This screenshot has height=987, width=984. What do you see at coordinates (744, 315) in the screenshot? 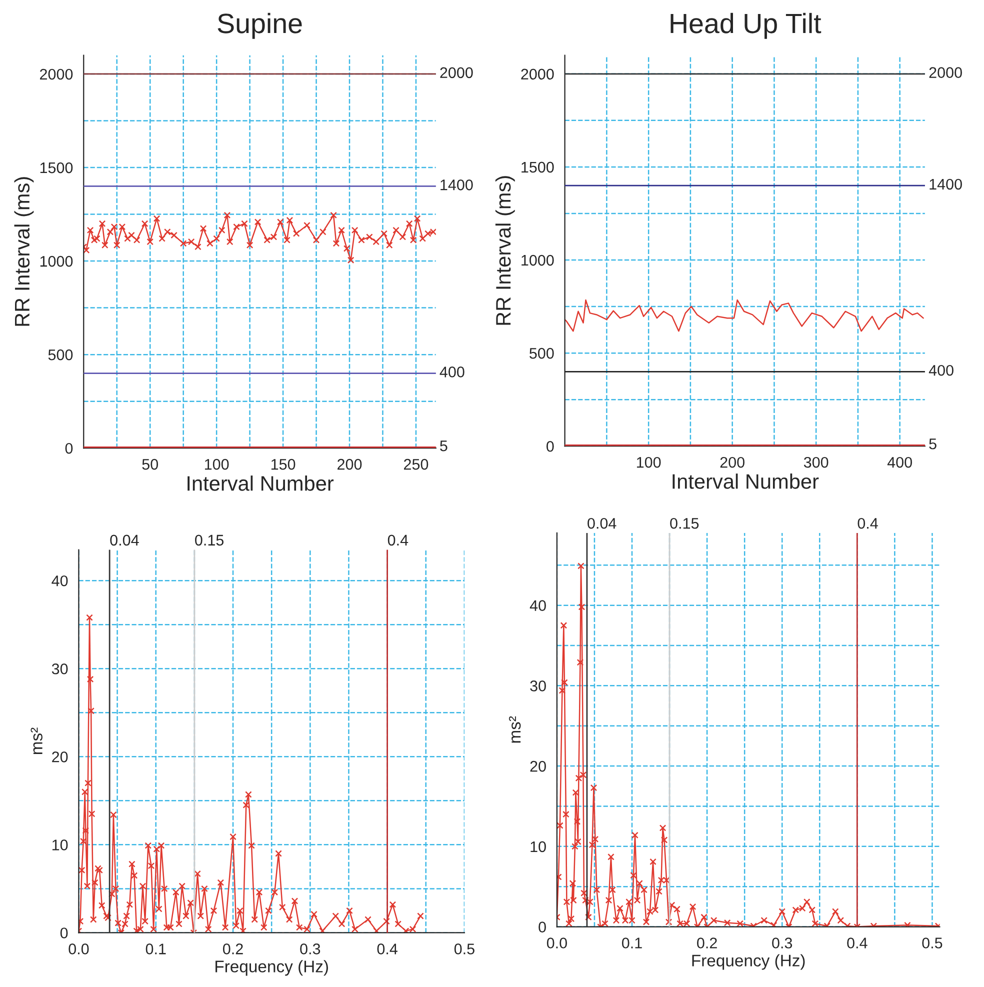
I see `line-series` at bounding box center [744, 315].